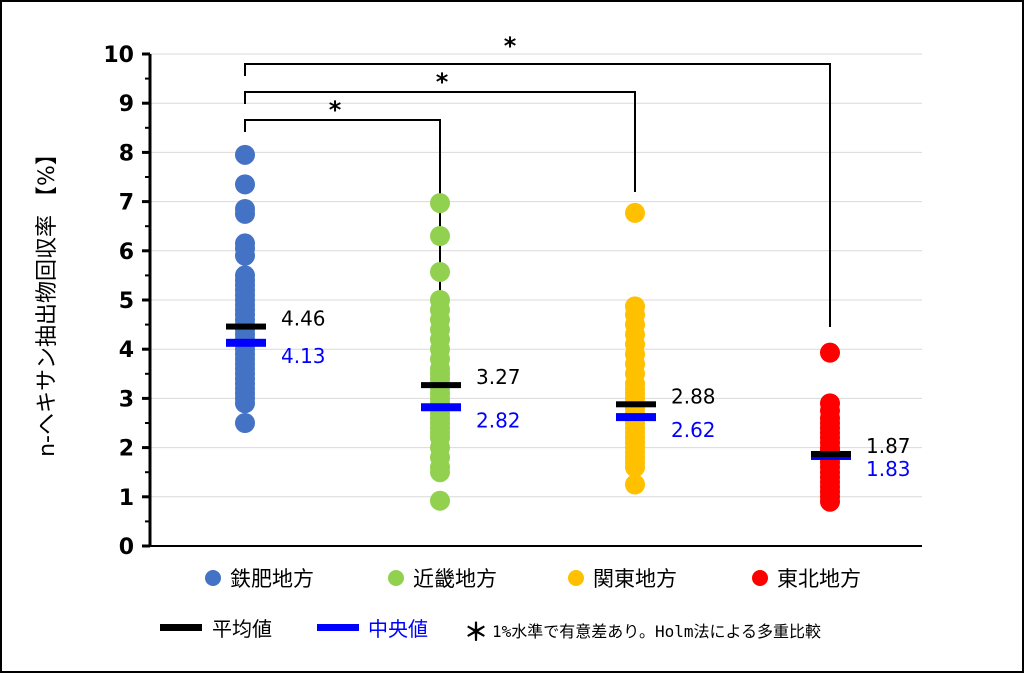  Describe the element at coordinates (126, 399) in the screenshot. I see `y-tick-label: 3` at that location.